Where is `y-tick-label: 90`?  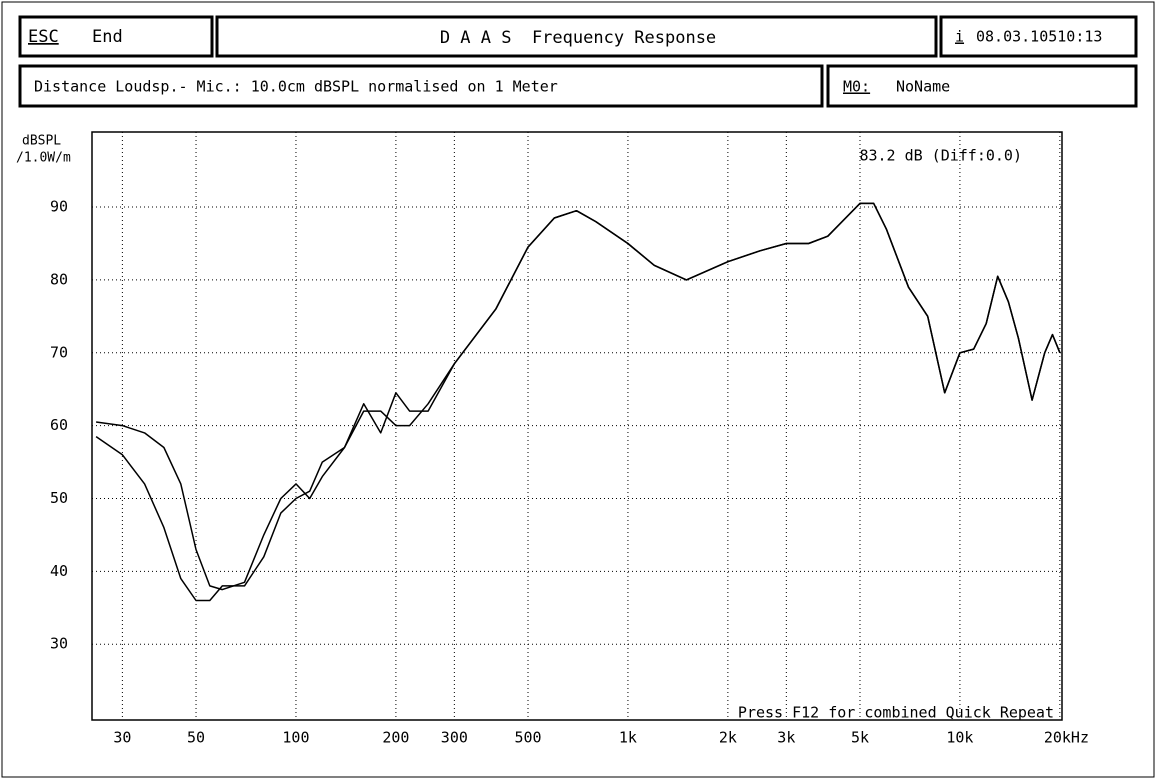 y-tick-label: 90 is located at coordinates (59, 207).